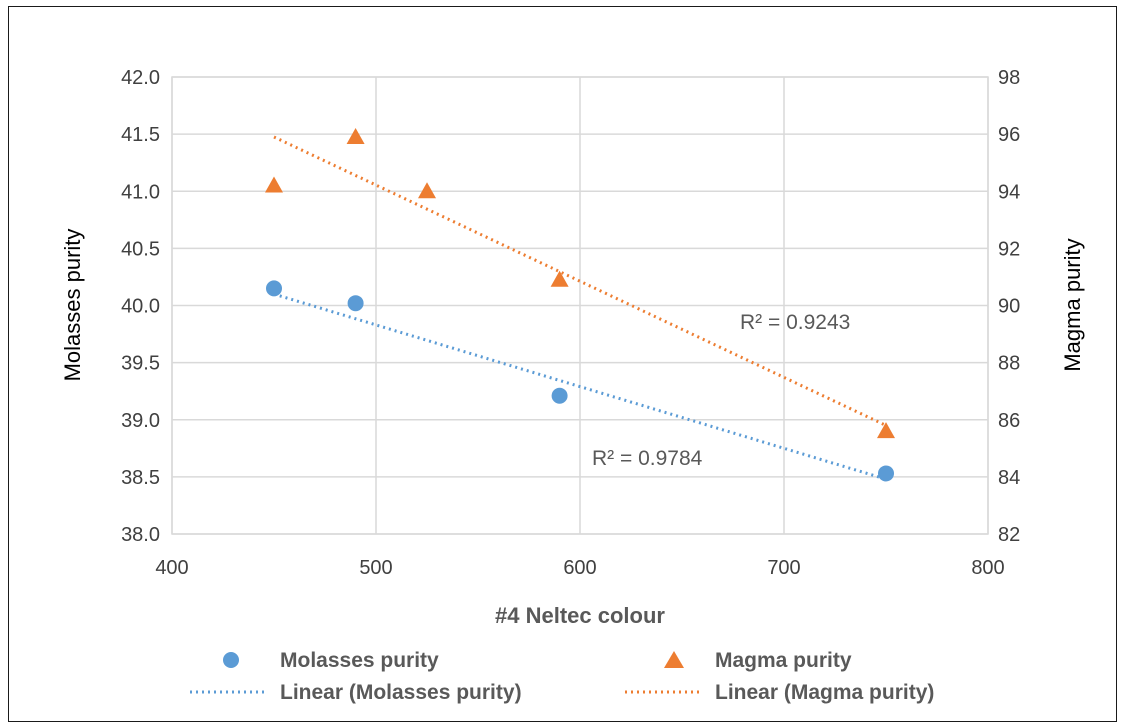 This screenshot has height=726, width=1125. I want to click on x-tick-label: 400, so click(171, 568).